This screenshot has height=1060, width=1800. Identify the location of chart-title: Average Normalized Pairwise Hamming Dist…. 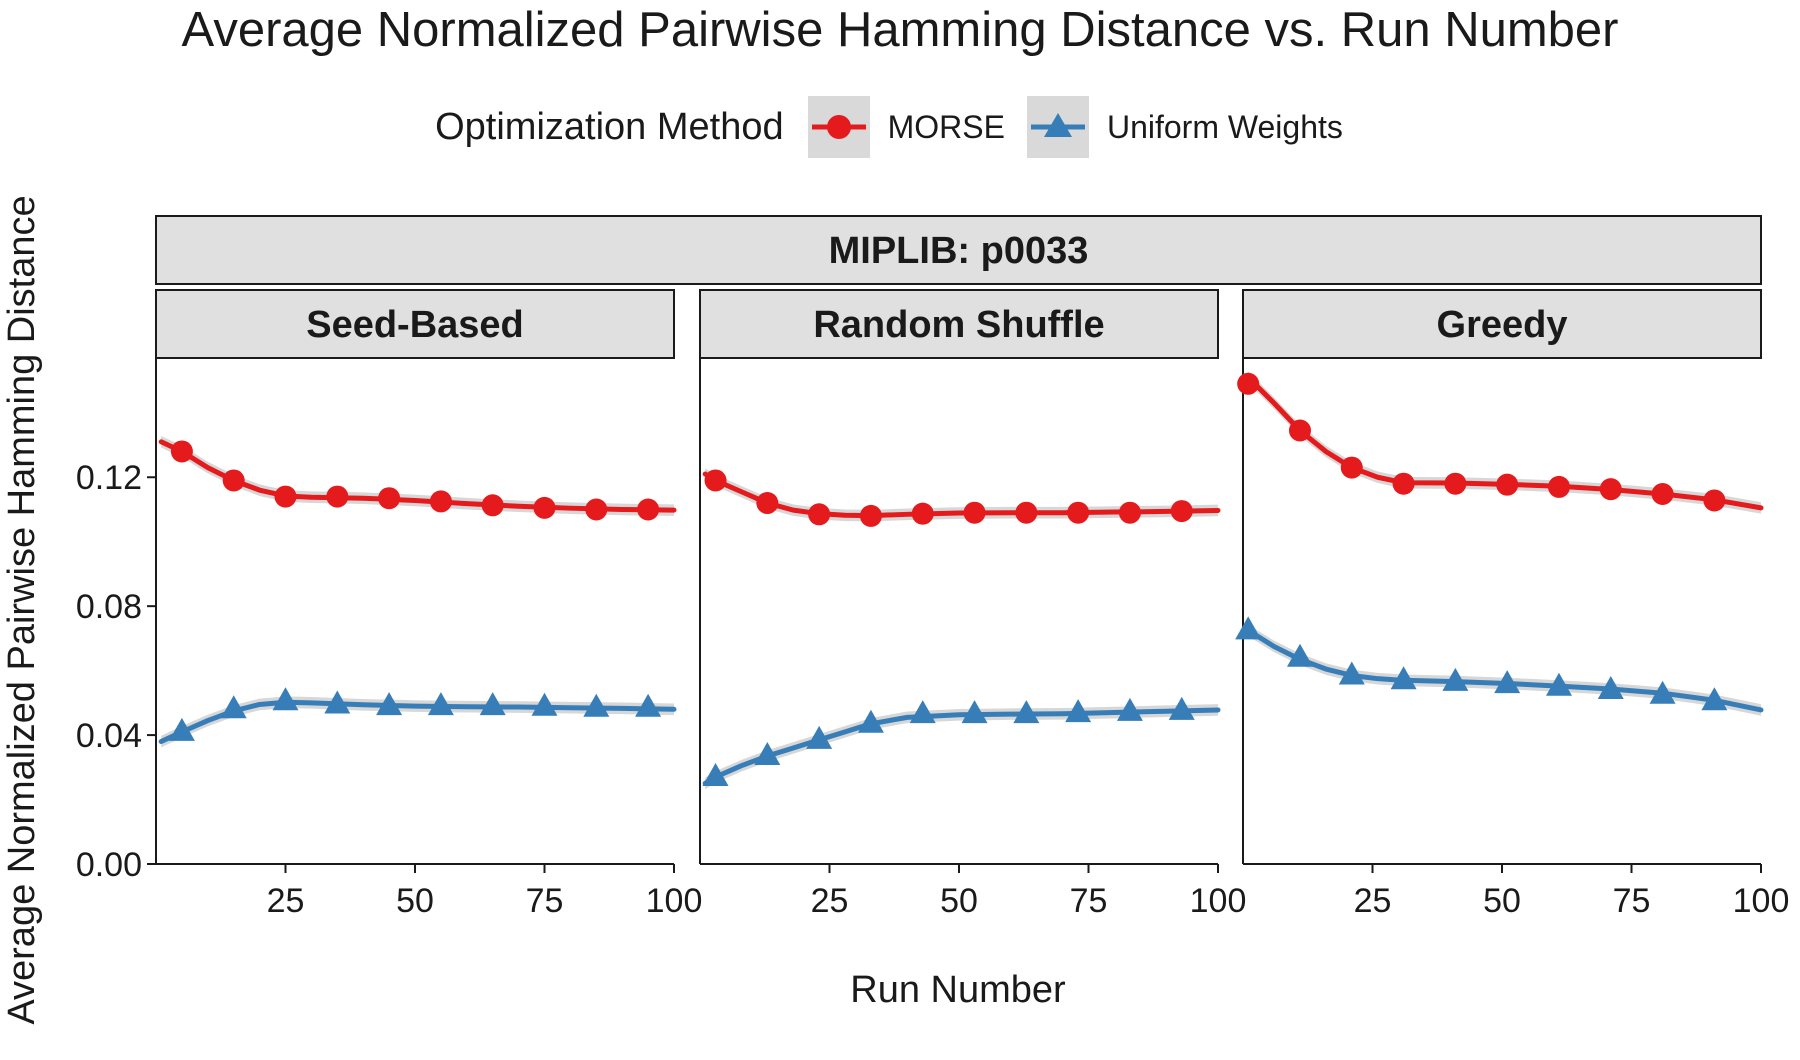
(900, 30).